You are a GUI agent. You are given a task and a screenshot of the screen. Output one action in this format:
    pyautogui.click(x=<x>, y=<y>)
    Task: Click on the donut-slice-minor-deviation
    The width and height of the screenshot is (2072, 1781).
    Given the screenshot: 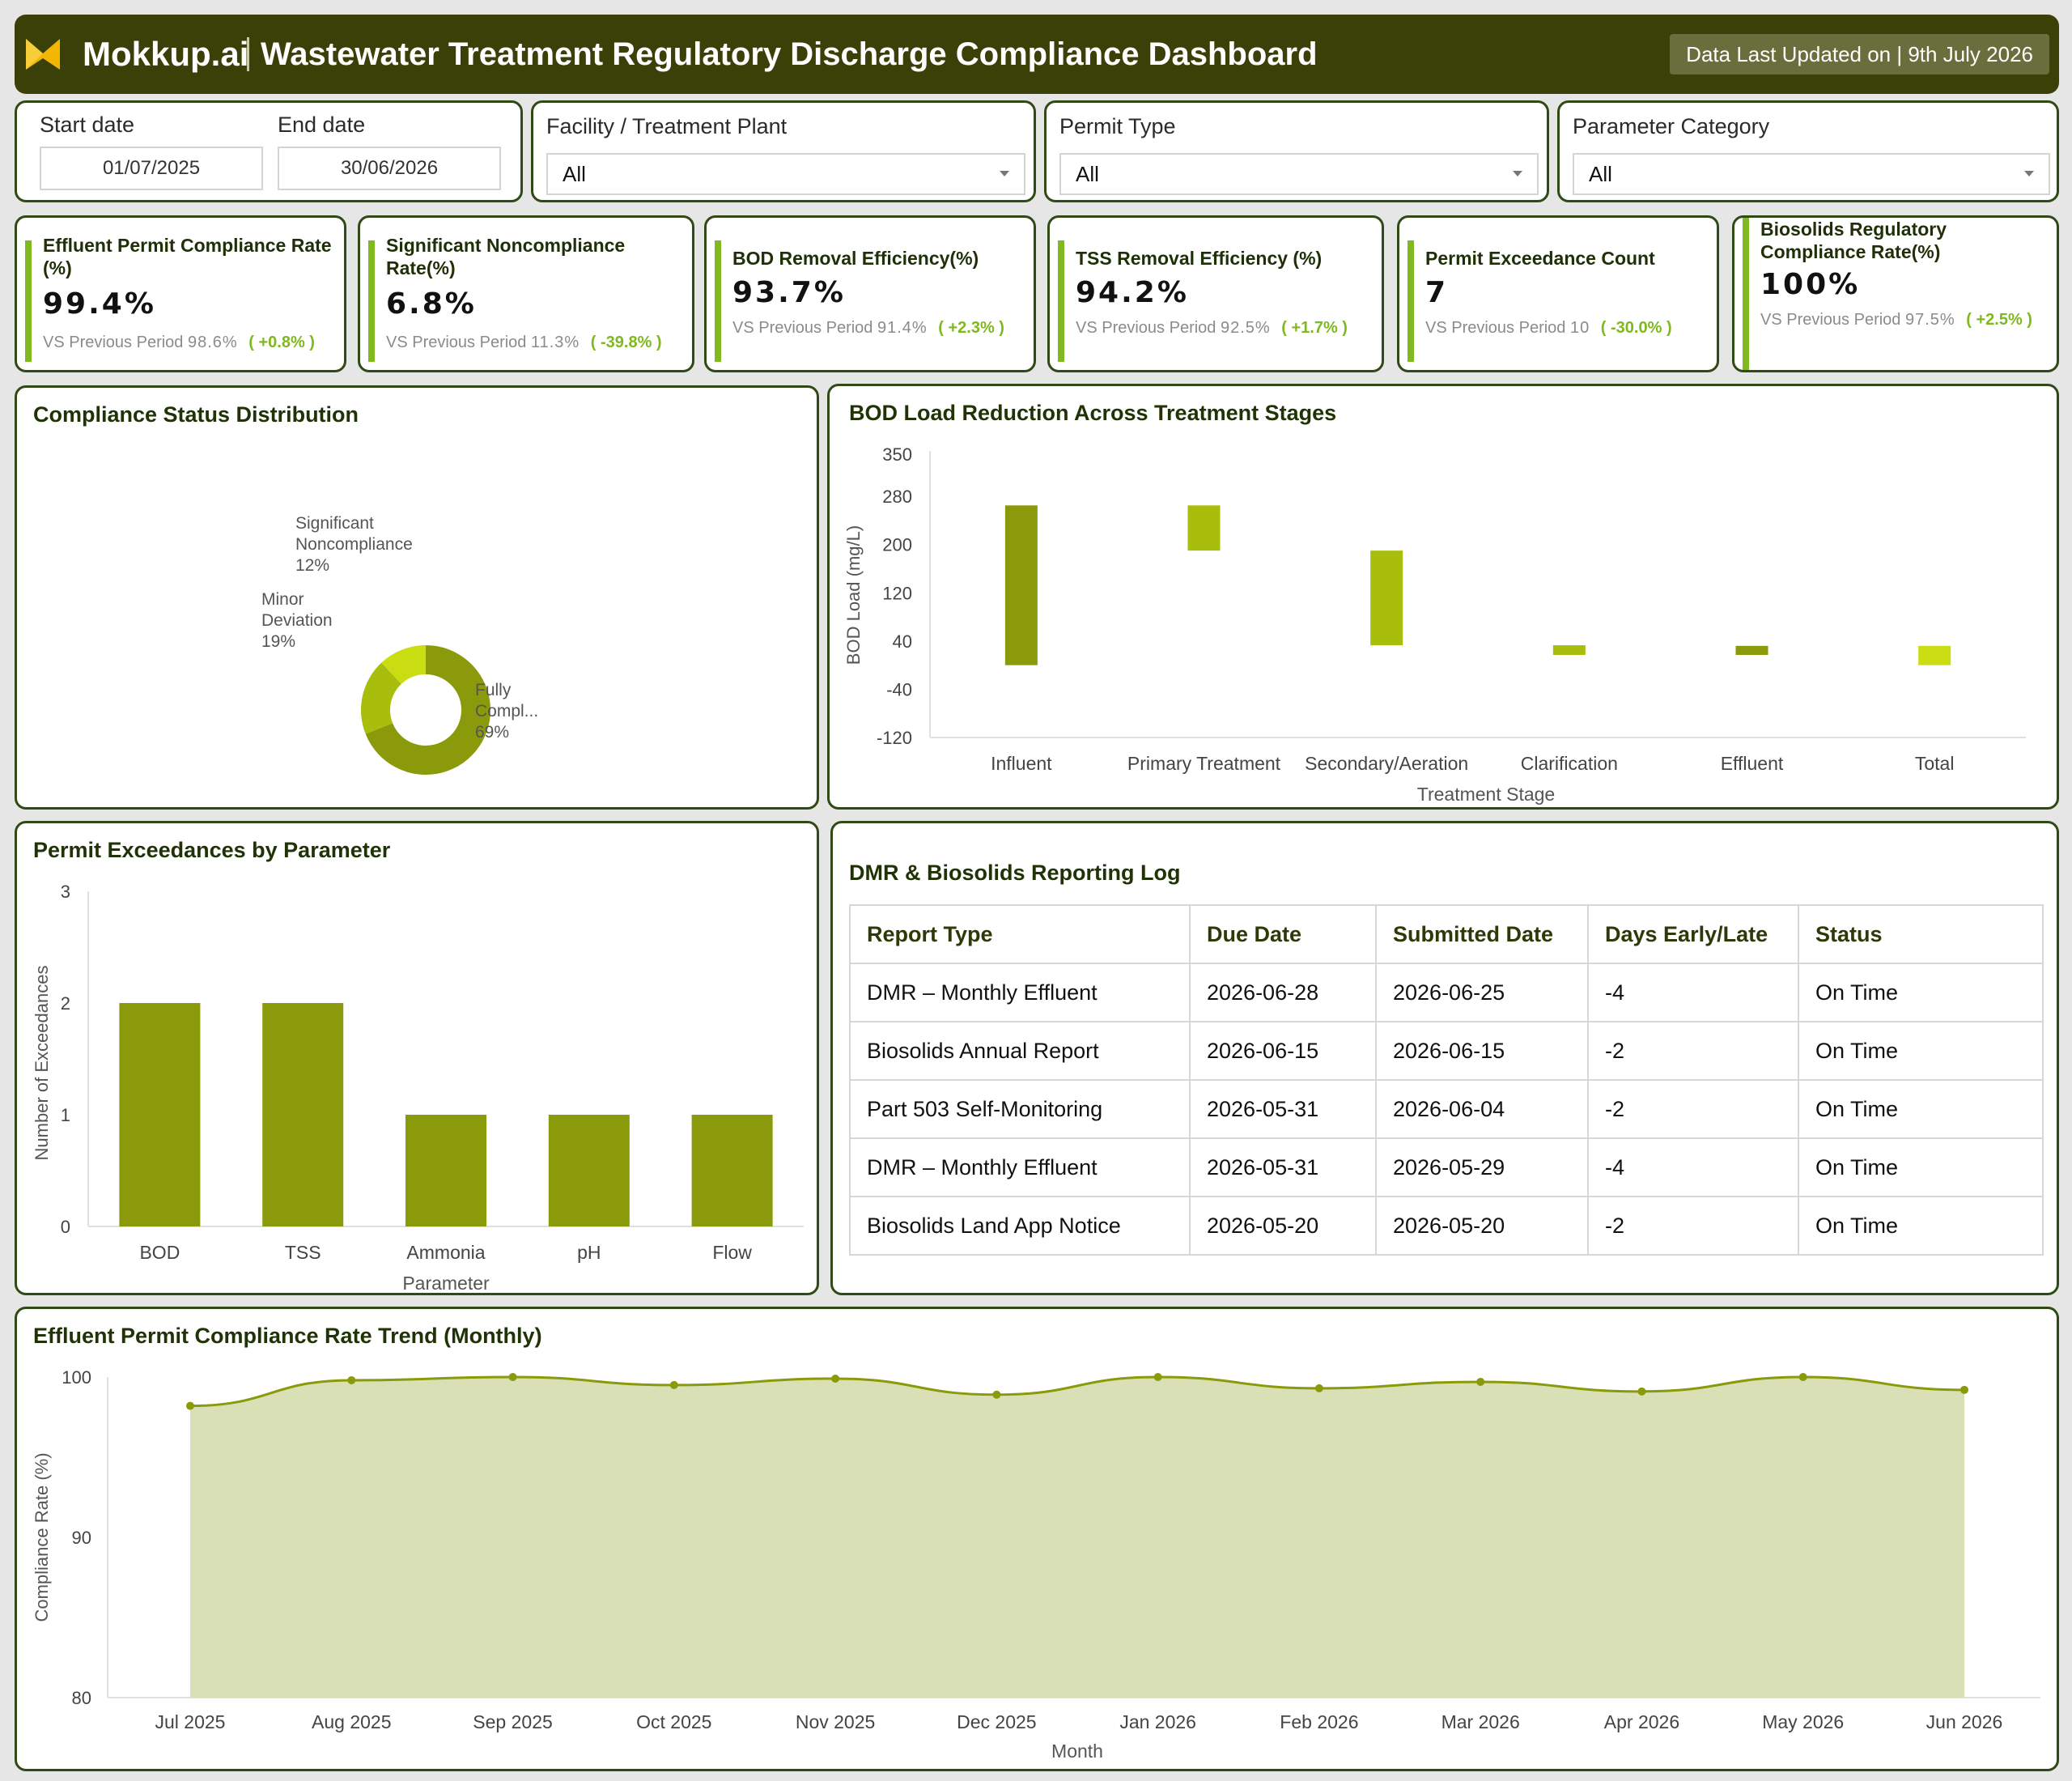 What is the action you would take?
    pyautogui.click(x=381, y=698)
    